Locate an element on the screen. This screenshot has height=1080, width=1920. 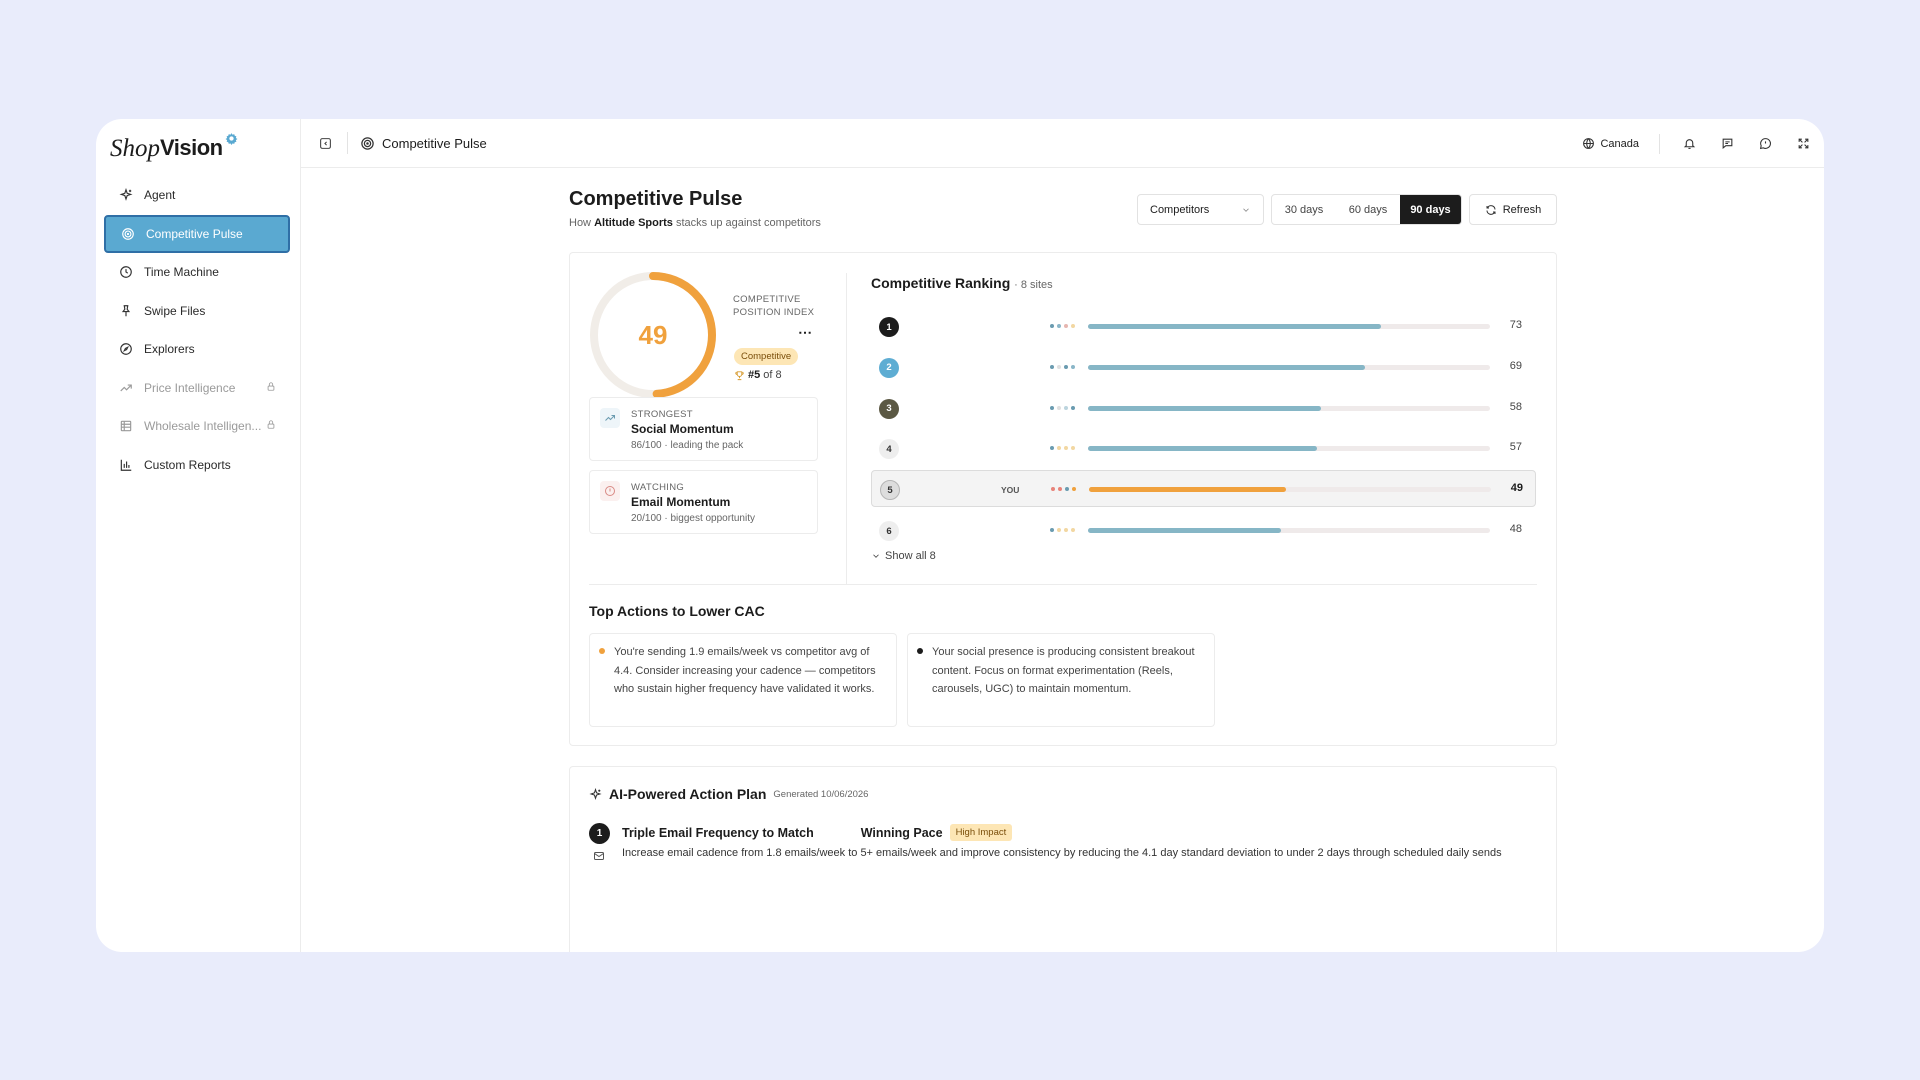
section-divider is located at coordinates (1063, 584).